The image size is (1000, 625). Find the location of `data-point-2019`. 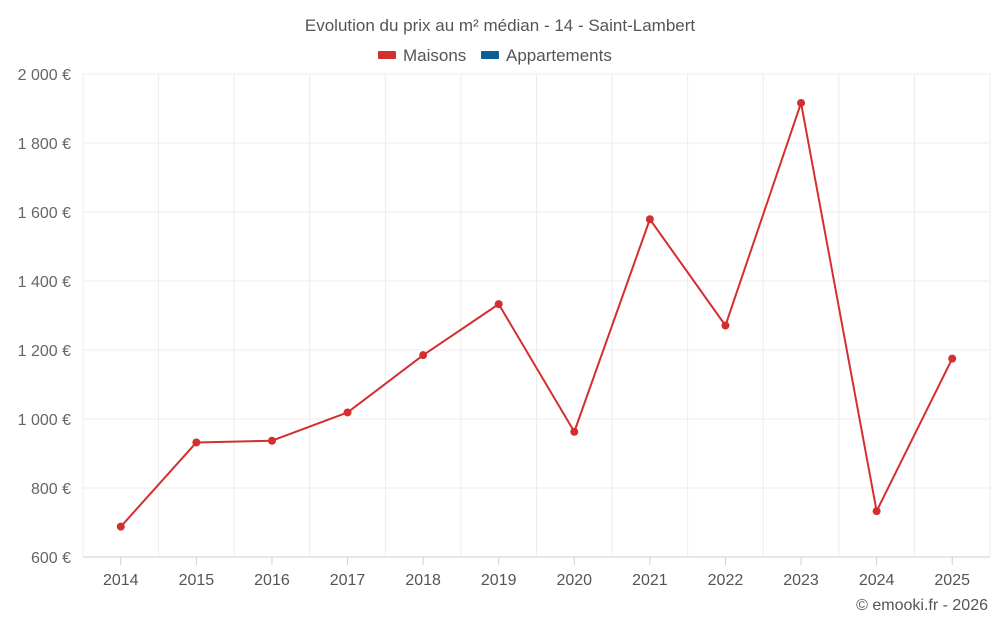

data-point-2019 is located at coordinates (498, 304).